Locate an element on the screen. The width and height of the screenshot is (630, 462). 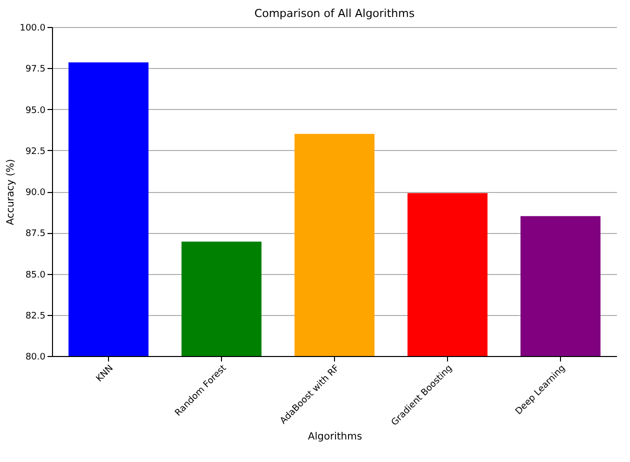
y-tick-label: 87.5 is located at coordinates (35, 234).